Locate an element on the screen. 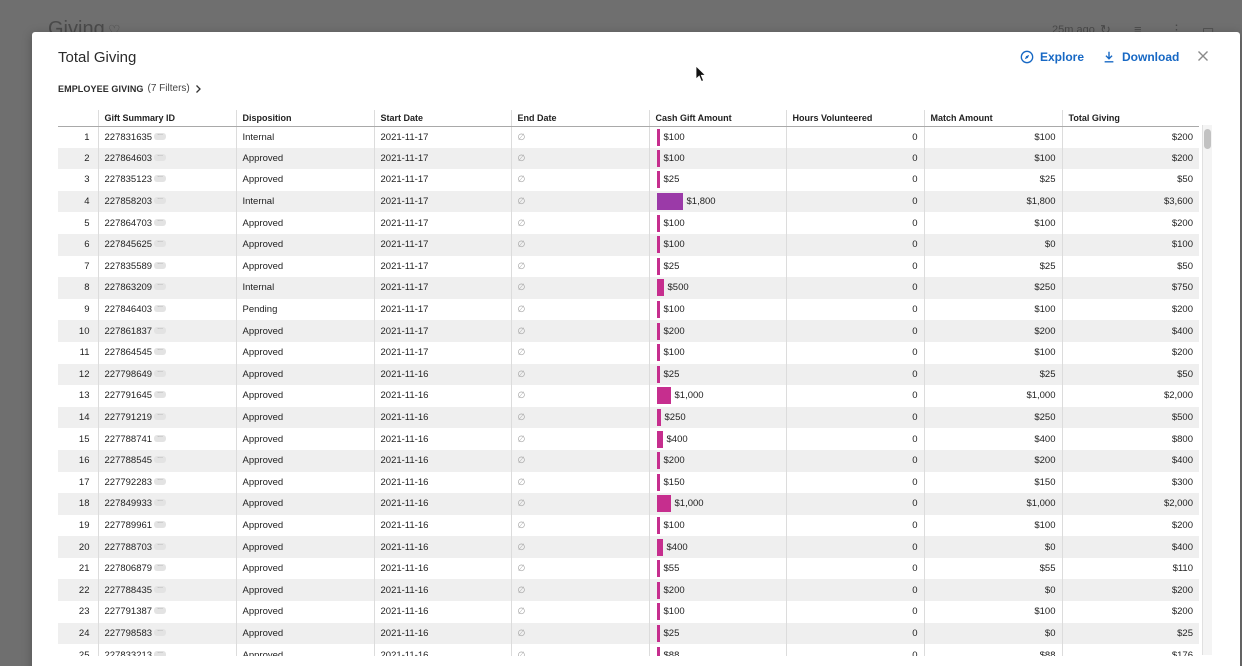 The image size is (1242, 666). column-header-total-giving: Total Giving is located at coordinates (1130, 118).